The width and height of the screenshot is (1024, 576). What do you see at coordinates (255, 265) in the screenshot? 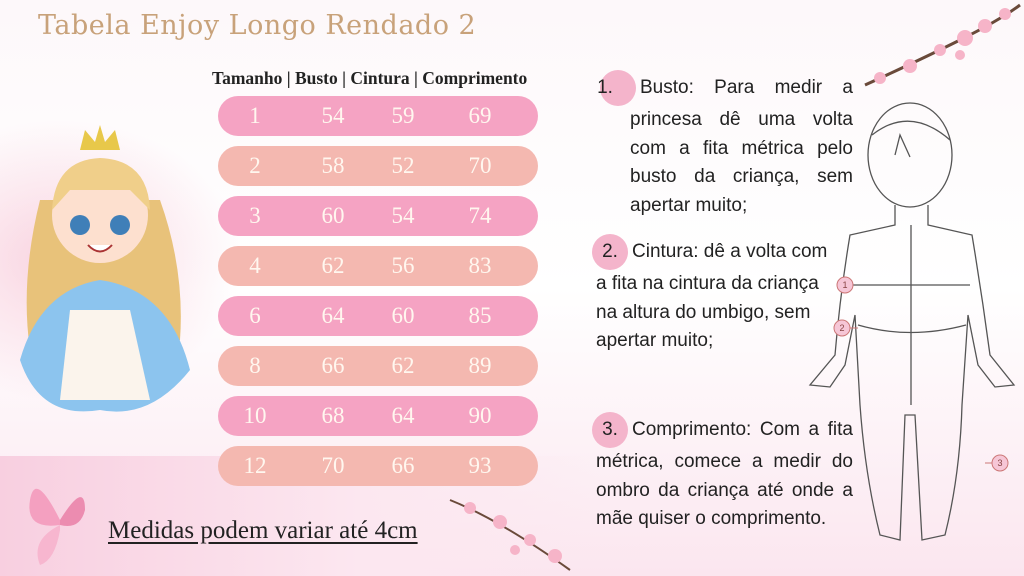
I see `table-cell: 4` at bounding box center [255, 265].